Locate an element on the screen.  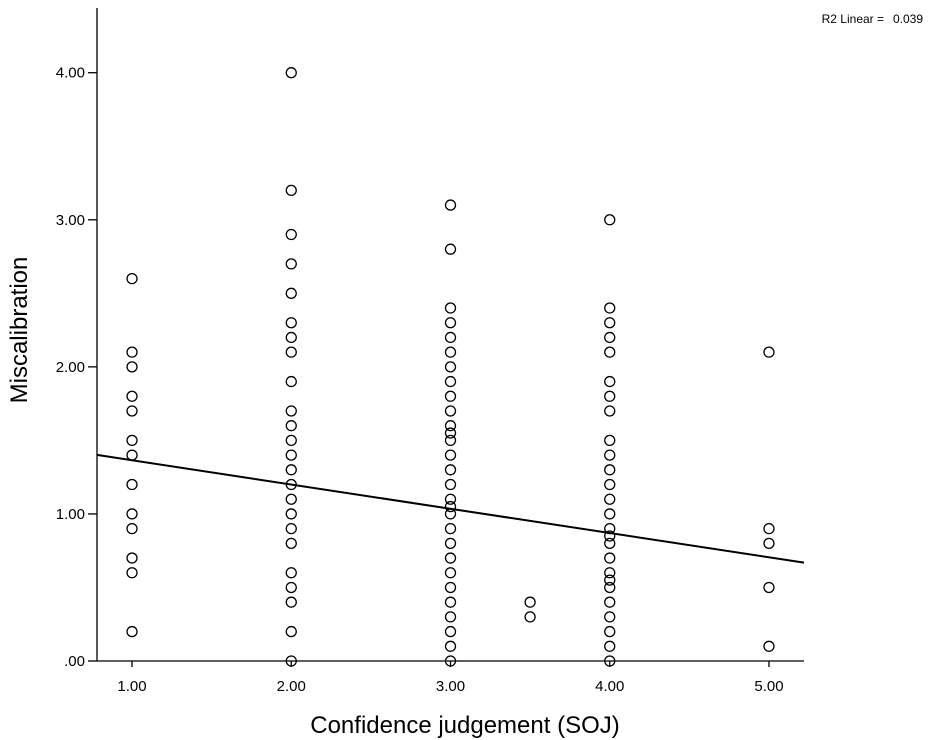
y-tick-label: 4.00 is located at coordinates (70, 73).